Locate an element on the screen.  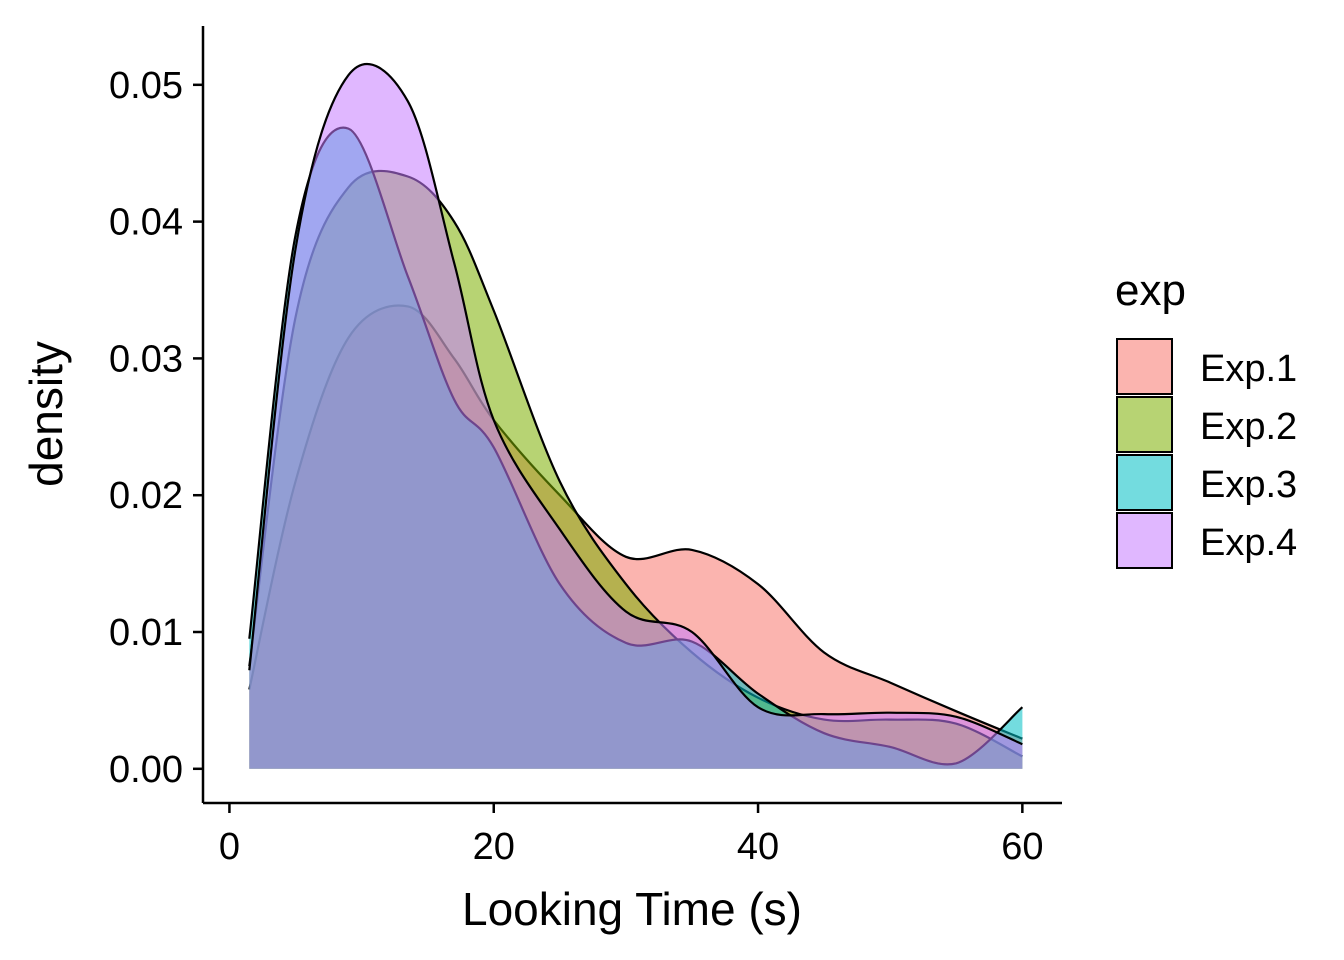
x-axis-title: Looking Time (s) is located at coordinates (632, 909).